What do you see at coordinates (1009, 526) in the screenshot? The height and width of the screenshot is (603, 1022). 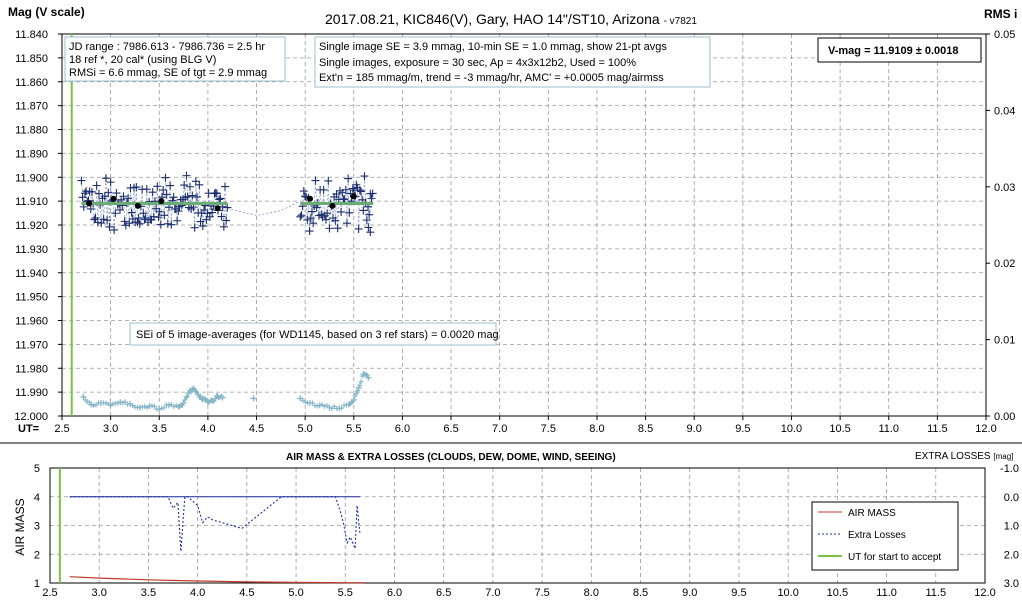 I see `bottom-y2-tick-labels: -1.0 0.0 1.0 2.0 3.0` at bounding box center [1009, 526].